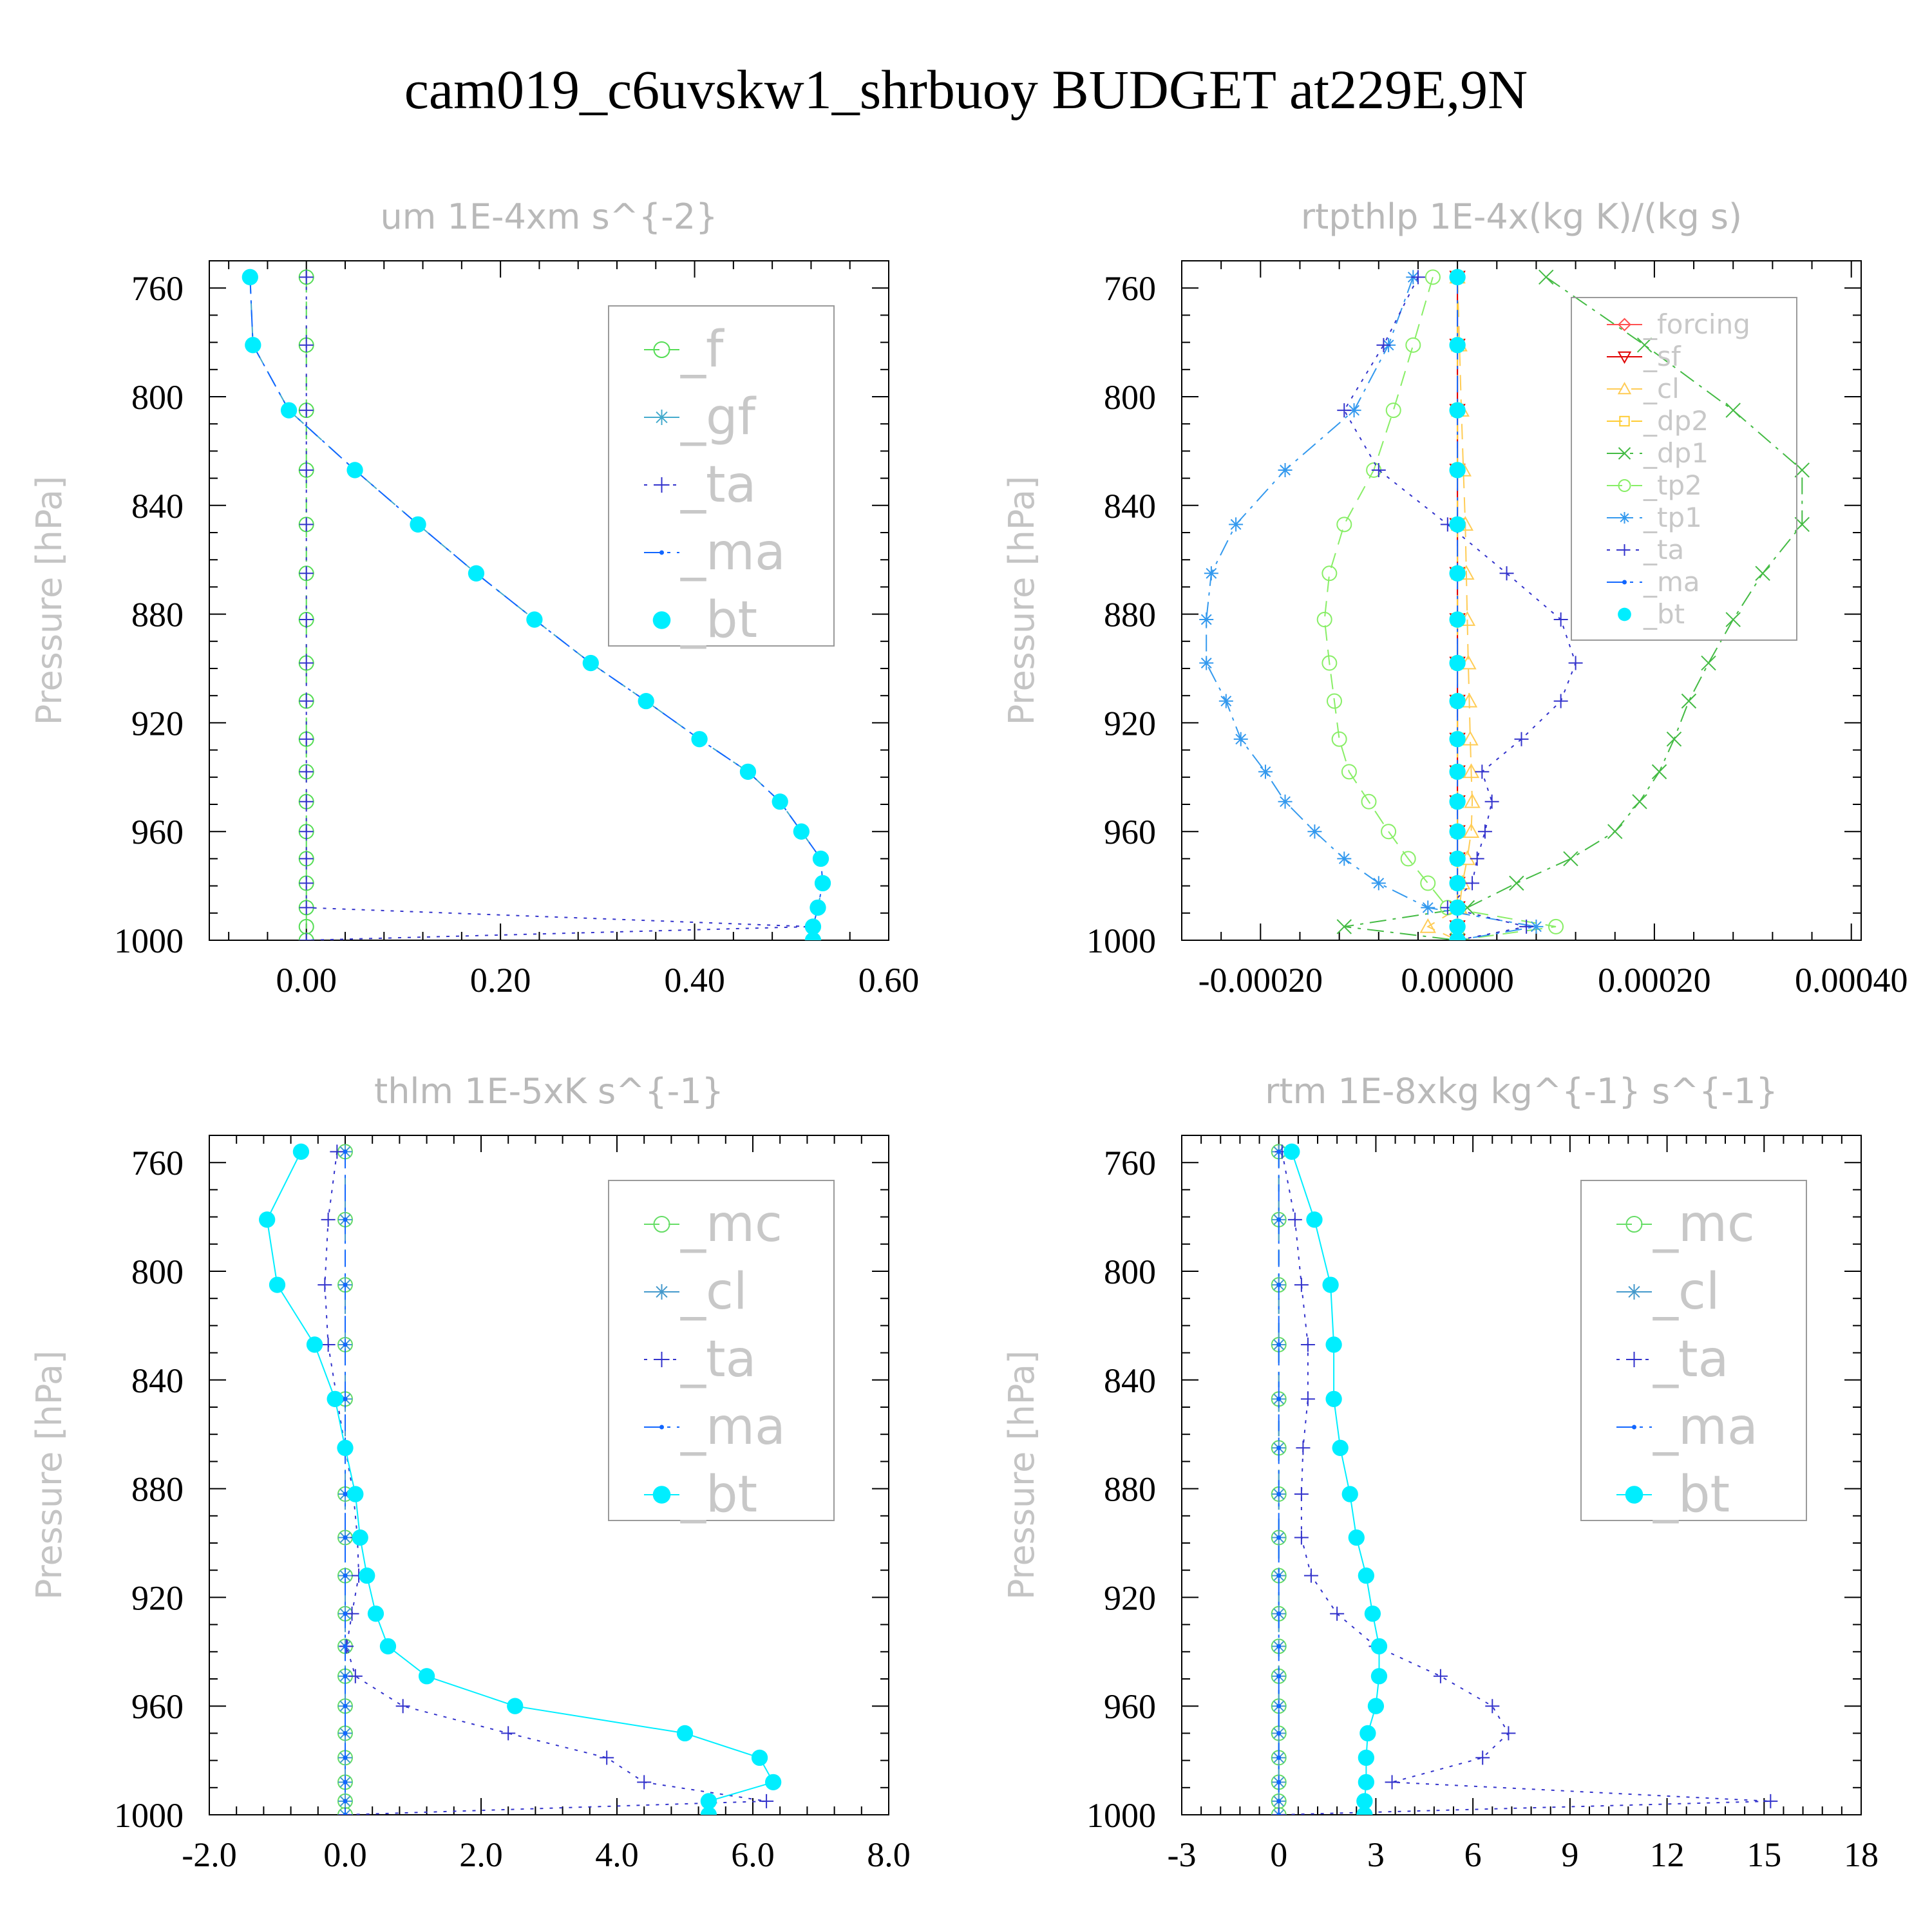 The image size is (1932, 1932). I want to click on series-tp1, so click(1372, 605).